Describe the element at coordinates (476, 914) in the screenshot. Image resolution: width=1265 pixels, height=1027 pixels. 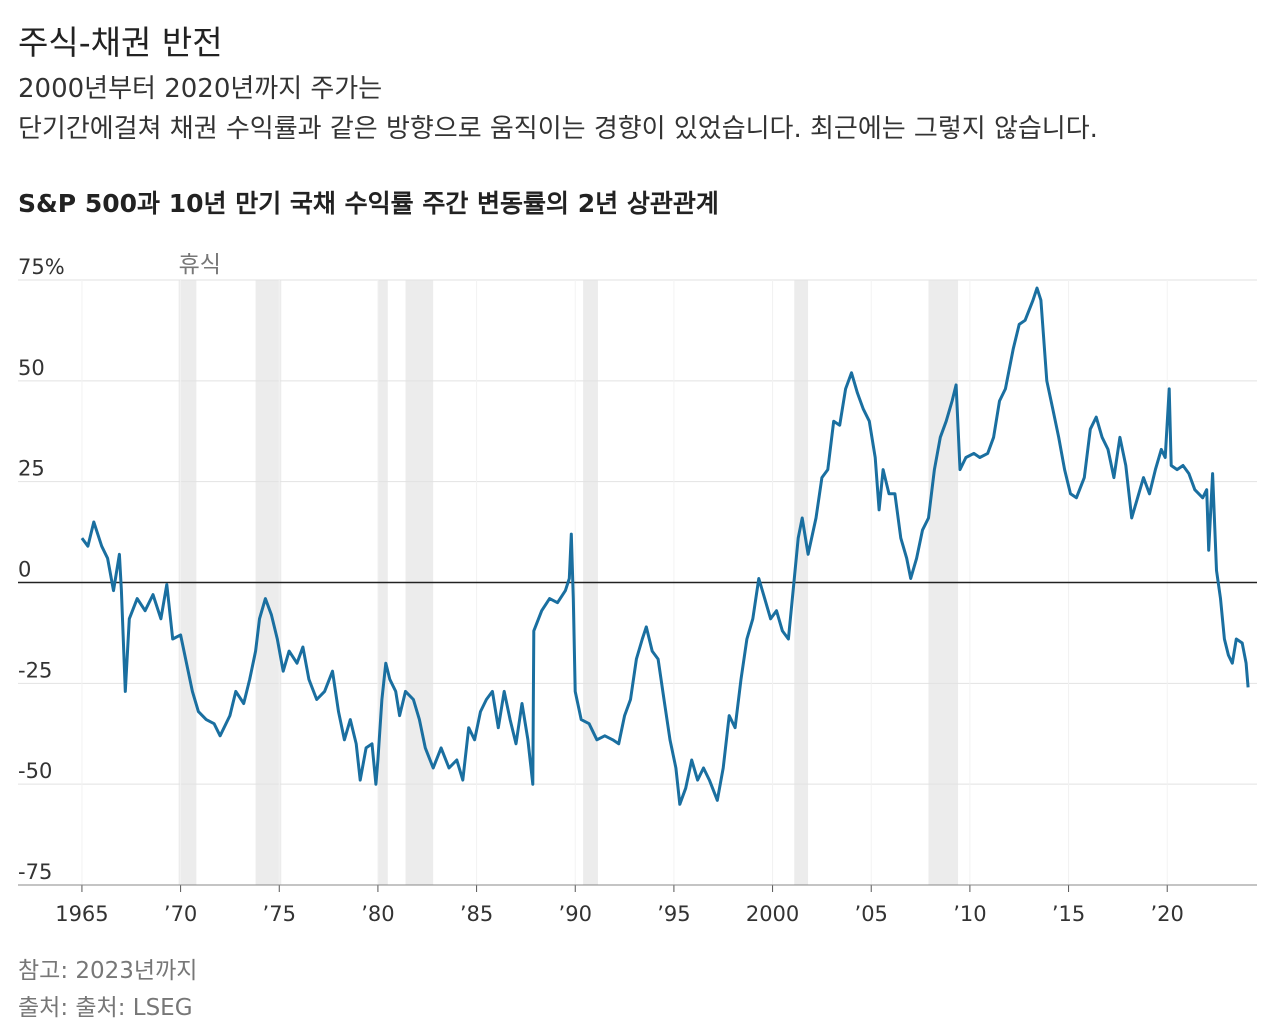
I see `x-tick-label: ’85` at that location.